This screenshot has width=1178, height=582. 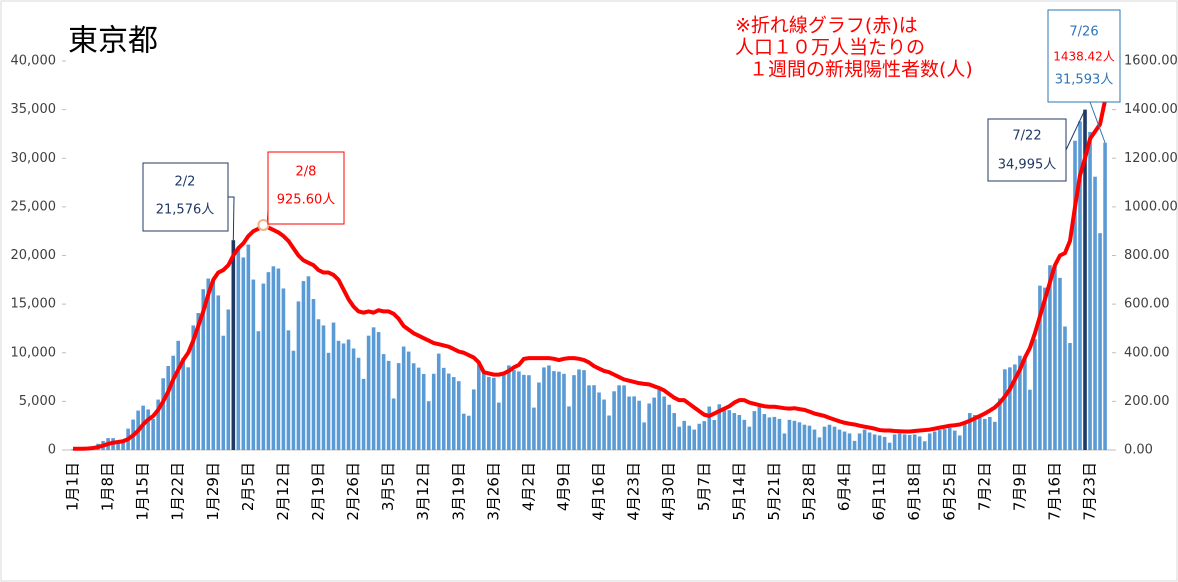 What do you see at coordinates (306, 200) in the screenshot?
I see `data-label: 925.60人` at bounding box center [306, 200].